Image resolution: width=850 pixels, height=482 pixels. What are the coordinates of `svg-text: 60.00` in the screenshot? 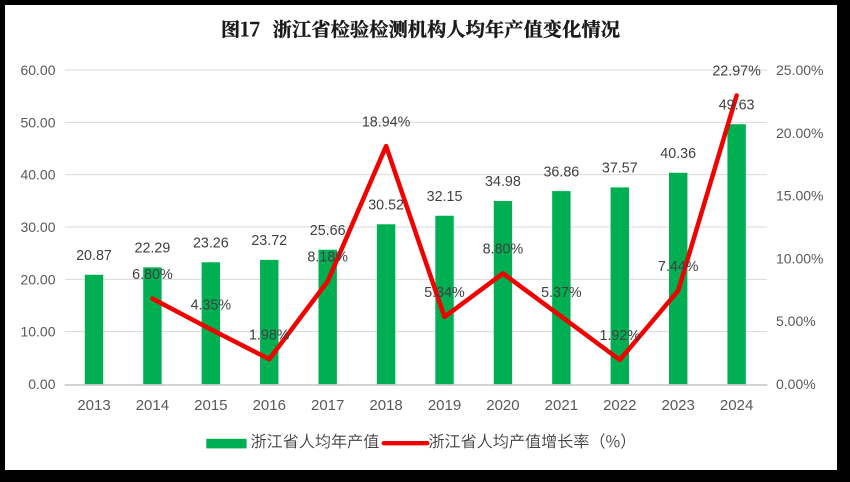 It's located at (37, 70).